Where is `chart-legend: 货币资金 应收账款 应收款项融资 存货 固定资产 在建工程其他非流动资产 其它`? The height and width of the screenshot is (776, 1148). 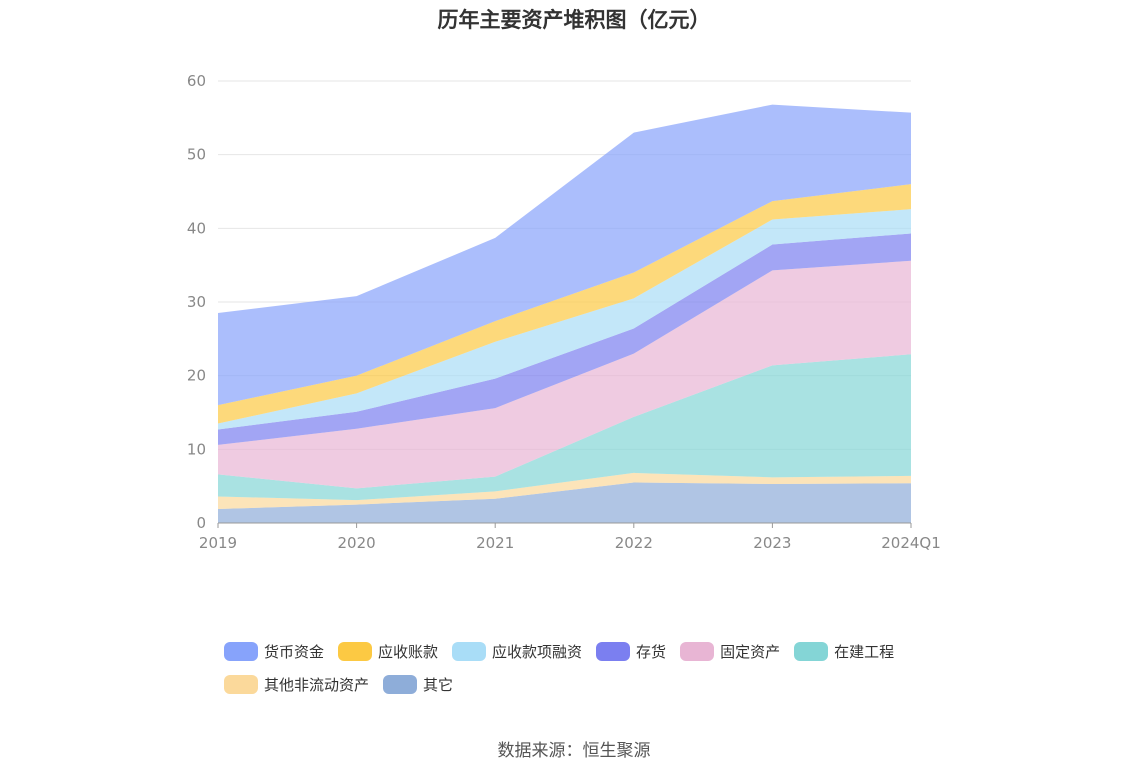
chart-legend: 货币资金 应收账款 应收款项融资 存货 固定资产 在建工程其他非流动资产 其它 is located at coordinates (584, 671).